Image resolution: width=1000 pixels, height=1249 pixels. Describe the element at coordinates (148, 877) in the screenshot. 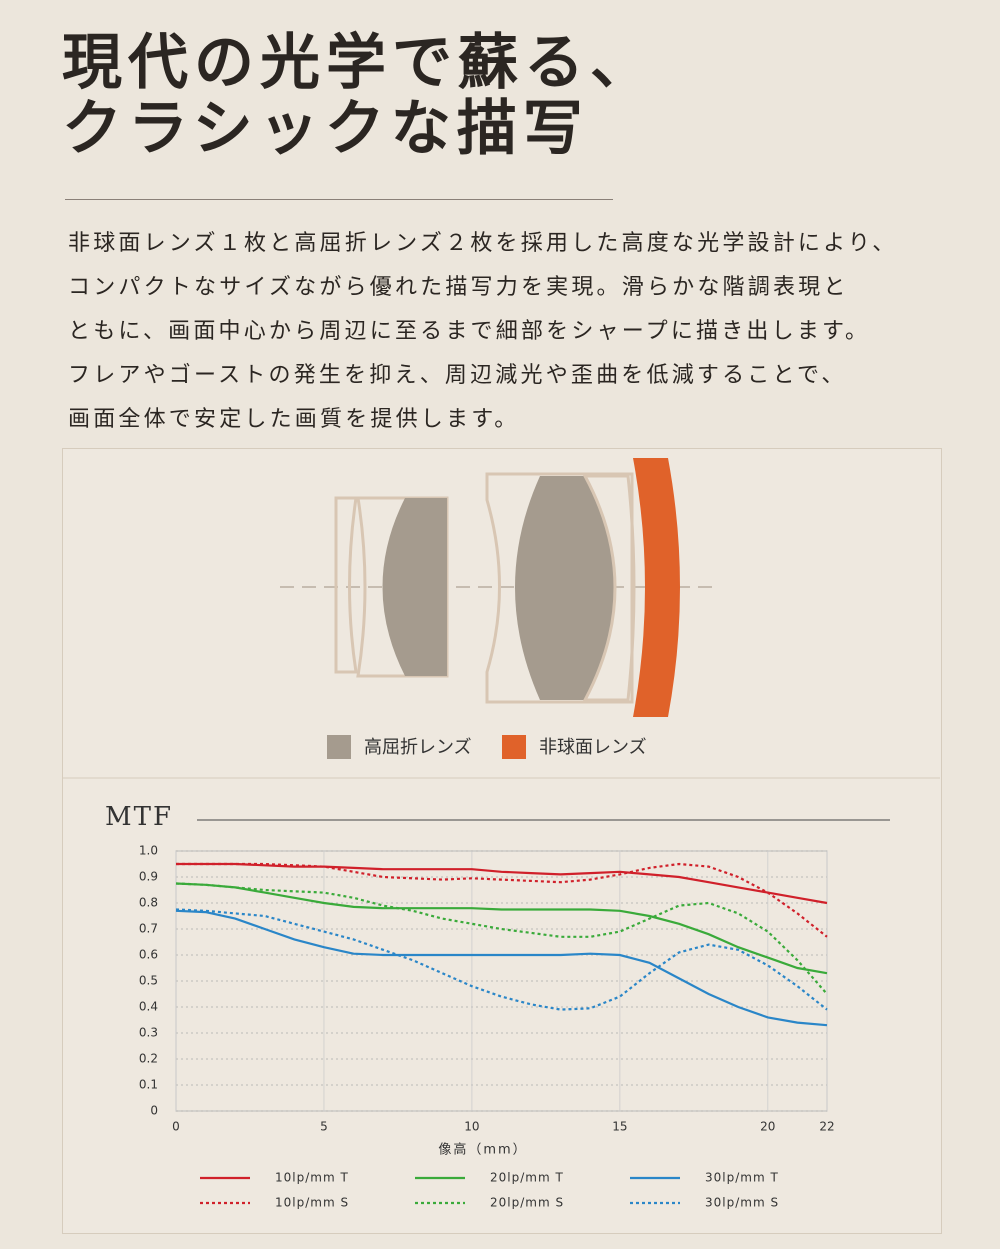

I see `y-tick-label: 0.9` at that location.